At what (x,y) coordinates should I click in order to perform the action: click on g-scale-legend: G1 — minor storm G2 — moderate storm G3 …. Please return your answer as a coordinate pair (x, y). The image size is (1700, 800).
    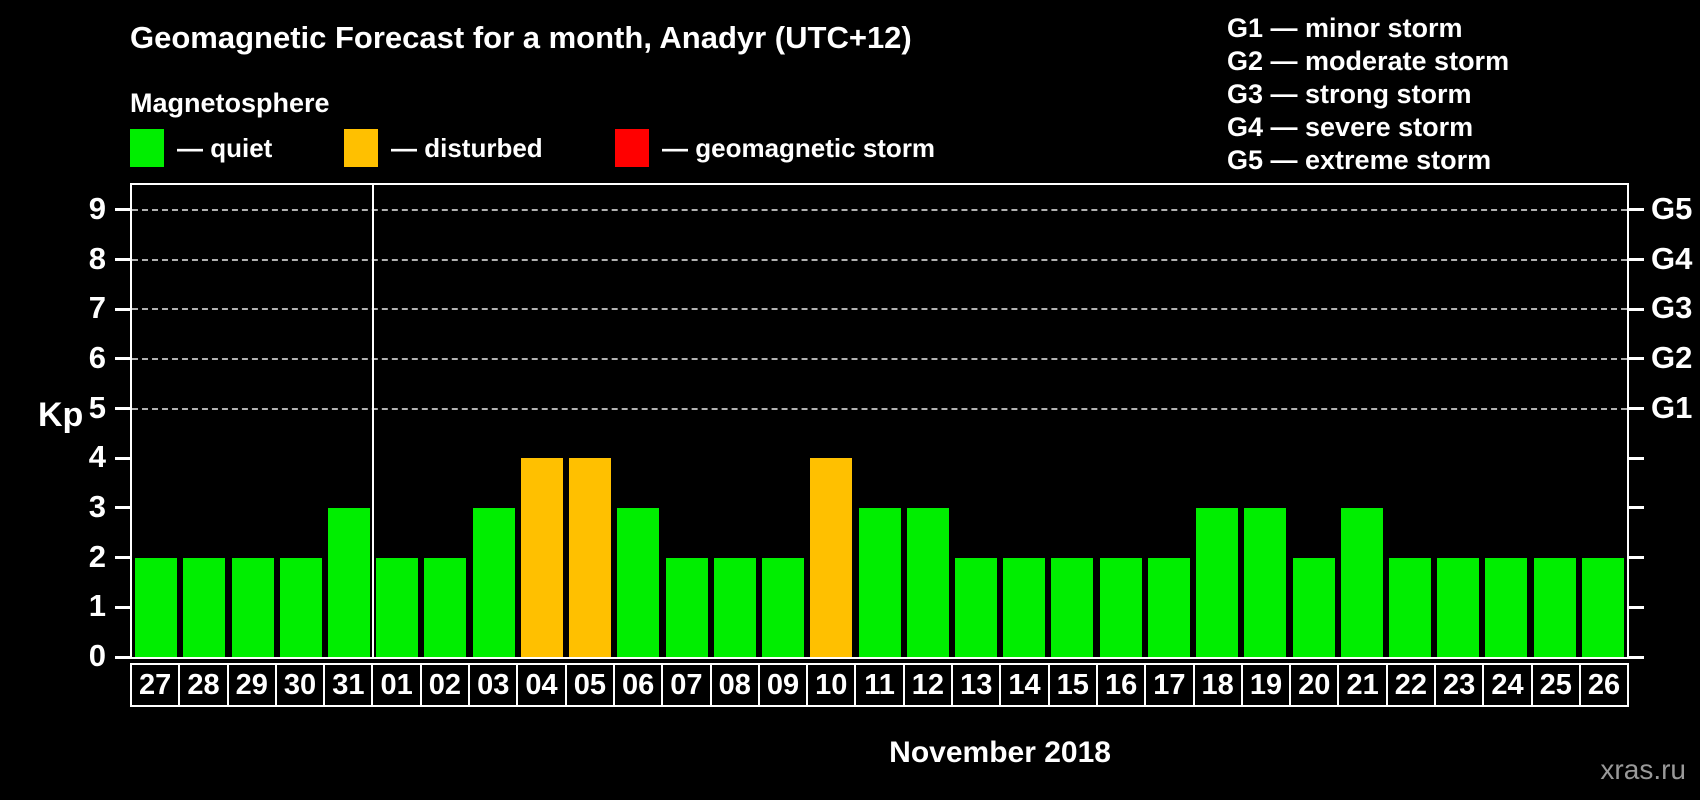
    Looking at the image, I should click on (1368, 94).